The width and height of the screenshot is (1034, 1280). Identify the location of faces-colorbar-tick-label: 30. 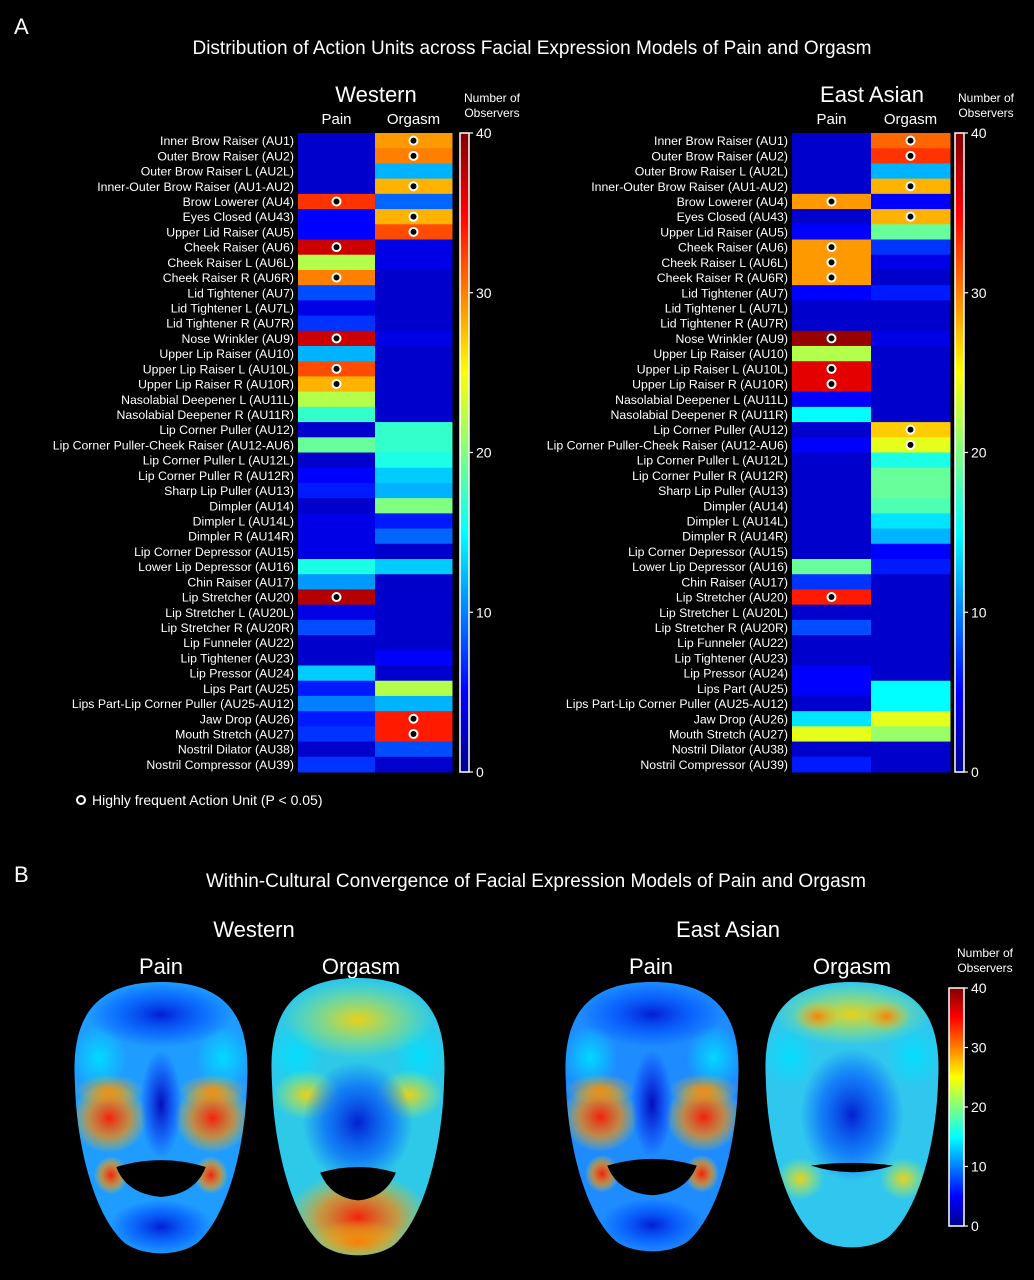
(979, 1048).